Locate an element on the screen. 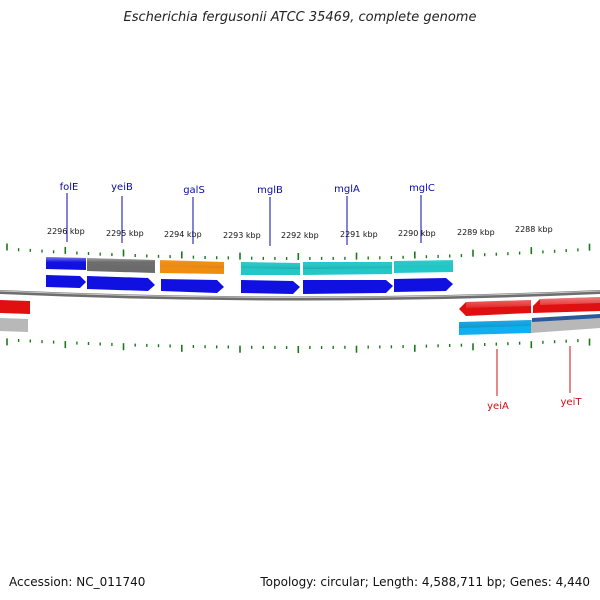 This screenshot has height=600, width=600. genome-backbone is located at coordinates (300, 295).